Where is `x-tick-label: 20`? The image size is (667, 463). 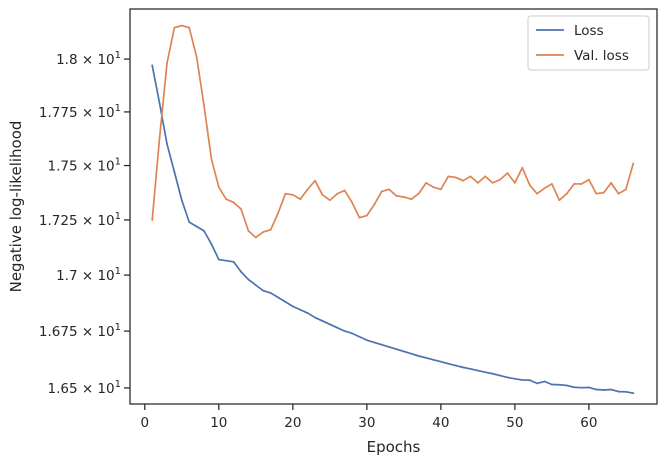 x-tick-label: 20 is located at coordinates (292, 423).